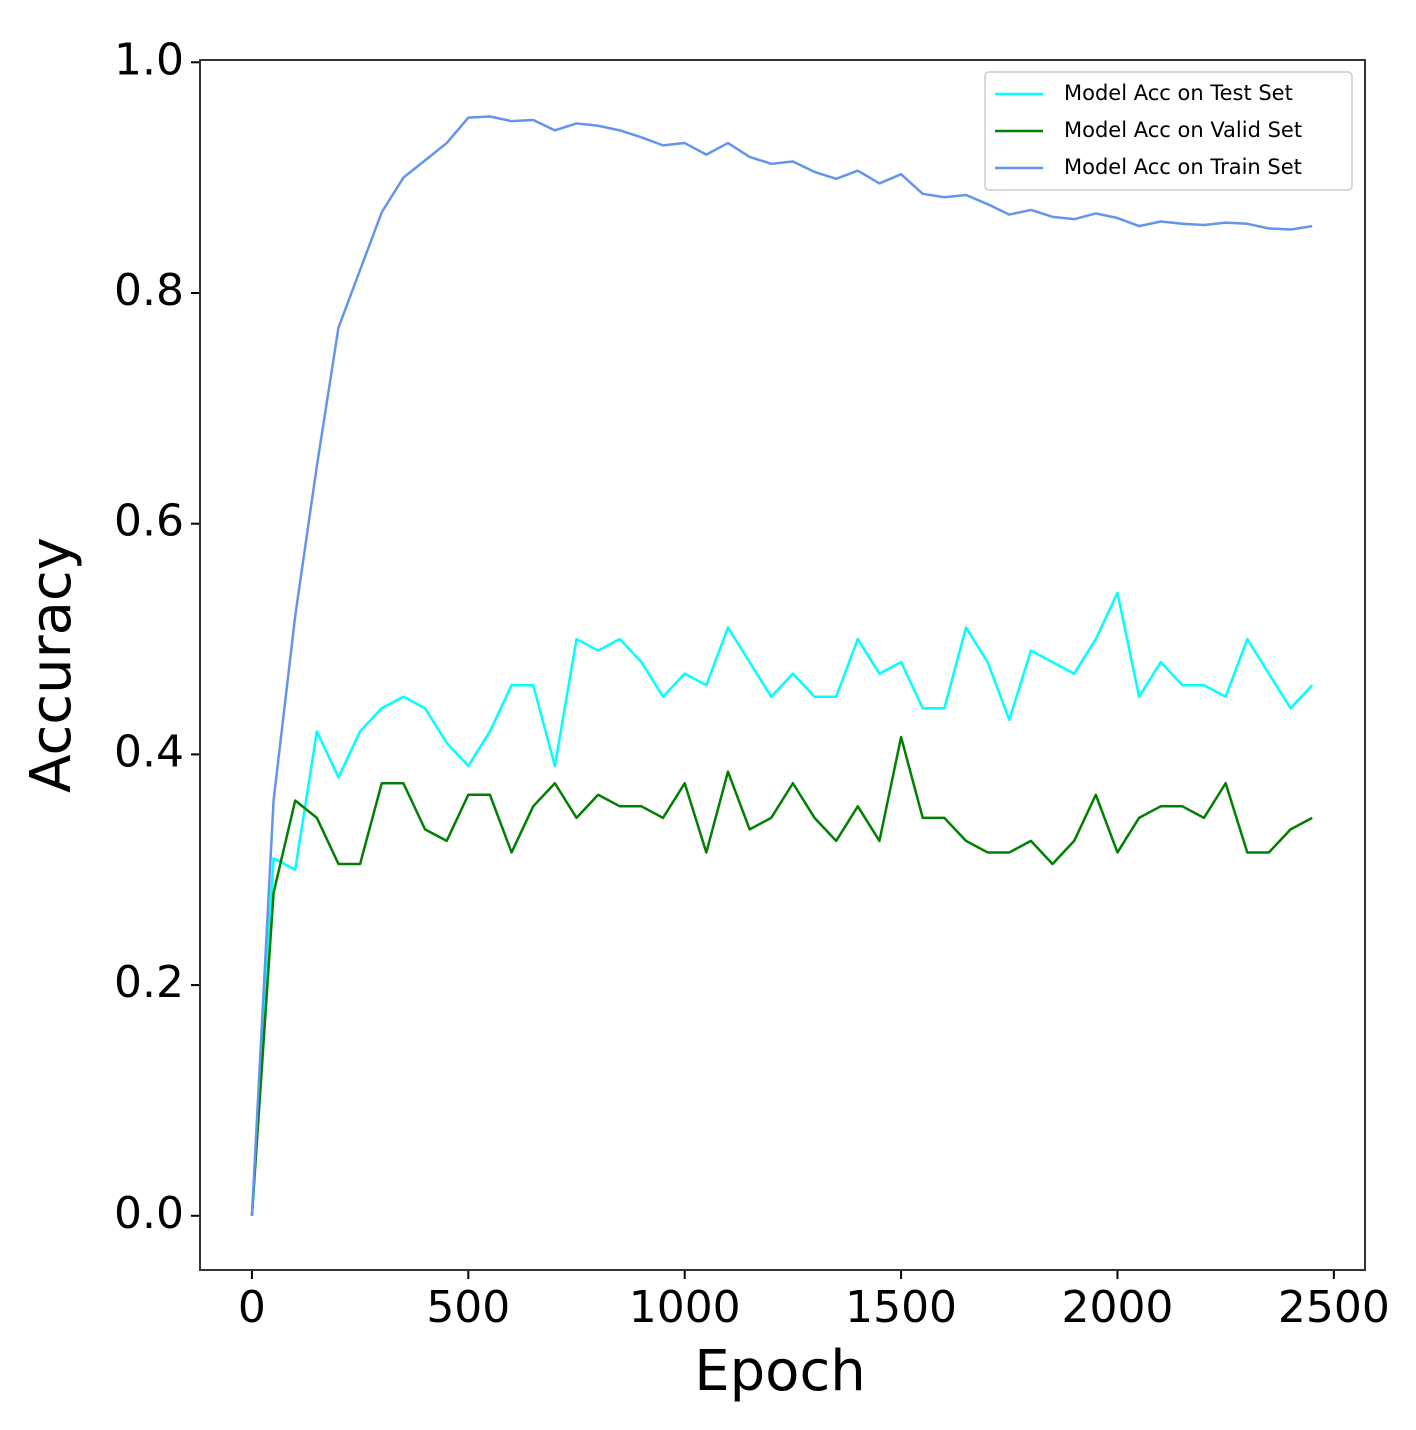  What do you see at coordinates (149, 1213) in the screenshot?
I see `y-tick-label: 0.0` at bounding box center [149, 1213].